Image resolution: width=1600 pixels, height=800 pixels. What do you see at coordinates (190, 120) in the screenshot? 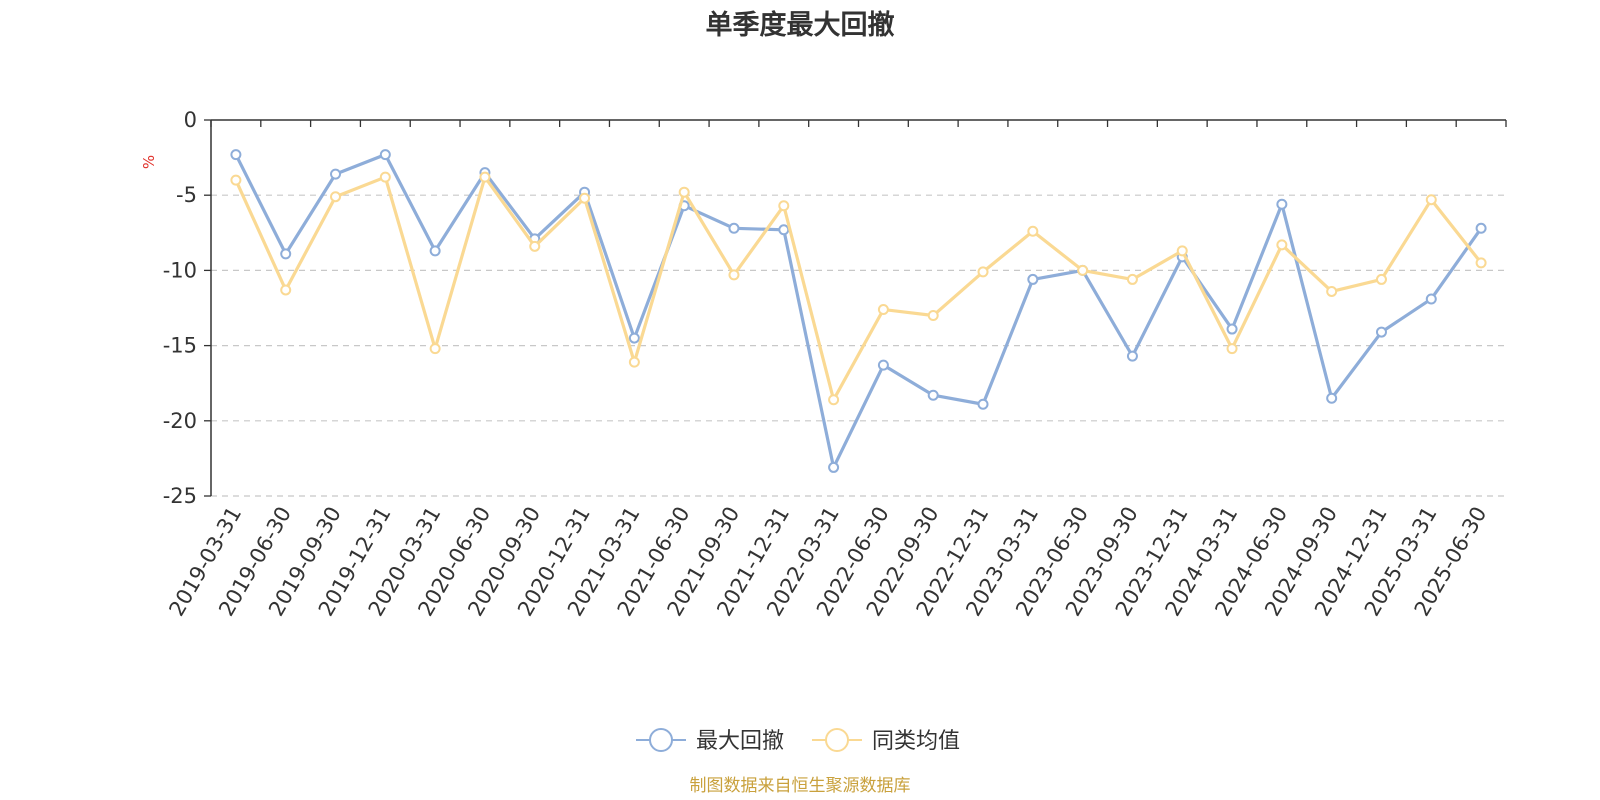
I see `y-tick-label: 0` at bounding box center [190, 120].